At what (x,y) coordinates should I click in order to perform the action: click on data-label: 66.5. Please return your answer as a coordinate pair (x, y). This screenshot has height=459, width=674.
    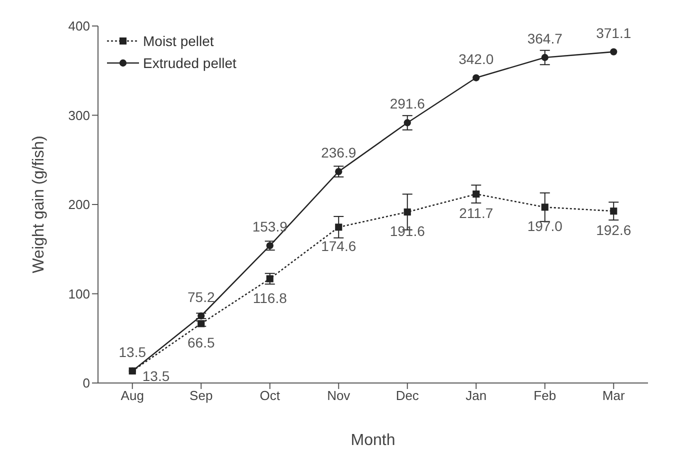
    Looking at the image, I should click on (201, 342).